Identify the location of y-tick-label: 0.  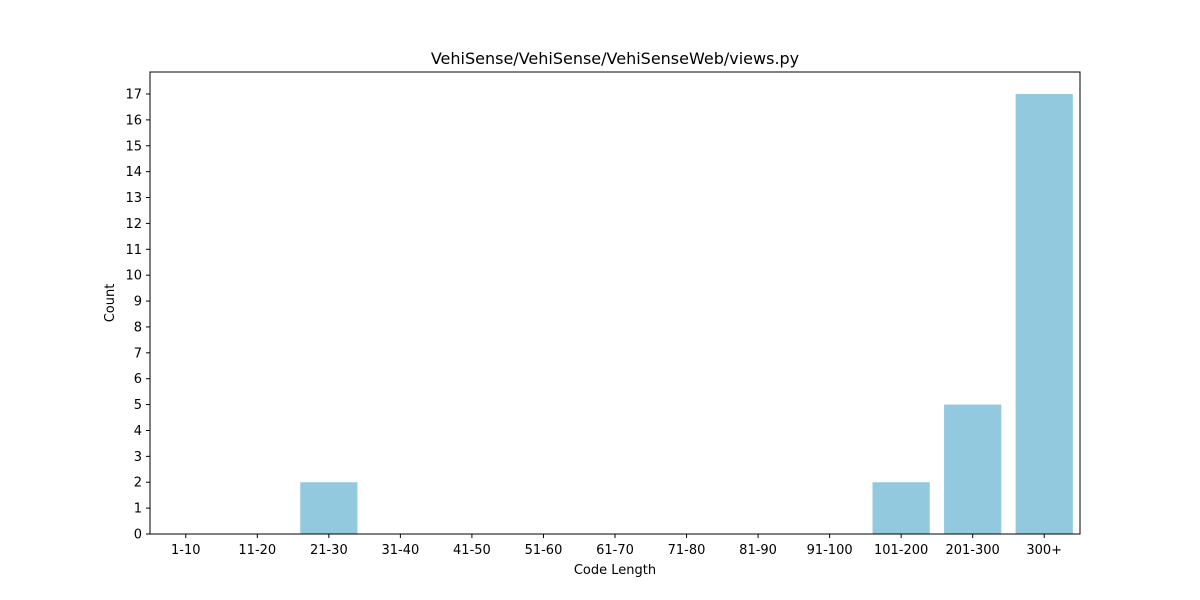
(138, 535).